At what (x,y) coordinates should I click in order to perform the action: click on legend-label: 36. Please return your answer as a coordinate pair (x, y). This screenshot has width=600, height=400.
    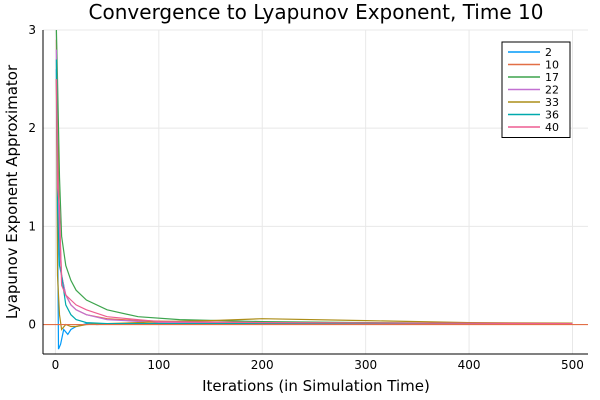
    Looking at the image, I should click on (552, 115).